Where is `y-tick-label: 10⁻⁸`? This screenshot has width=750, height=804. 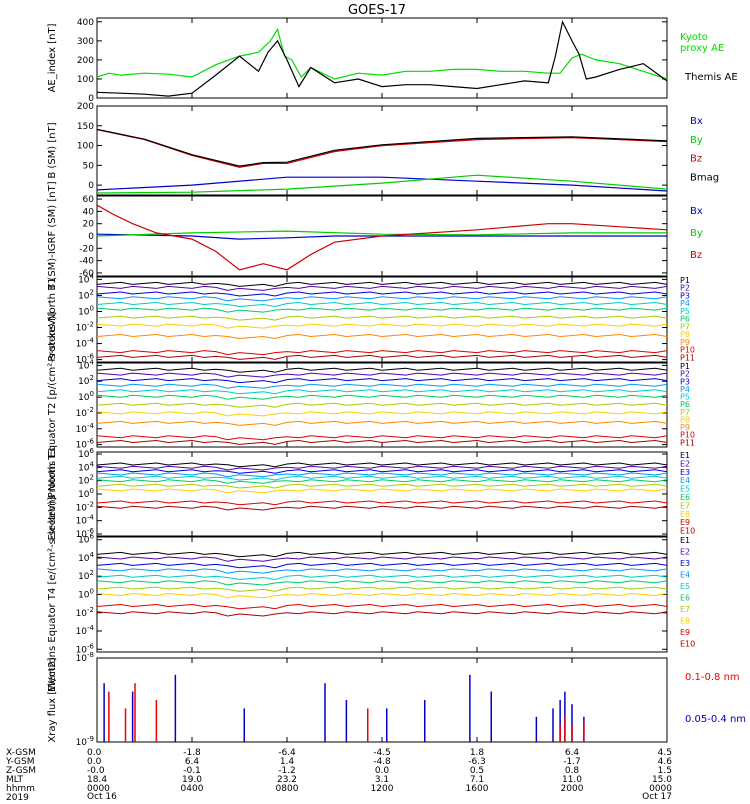
y-tick-label: 10⁻⁸ is located at coordinates (85, 657).